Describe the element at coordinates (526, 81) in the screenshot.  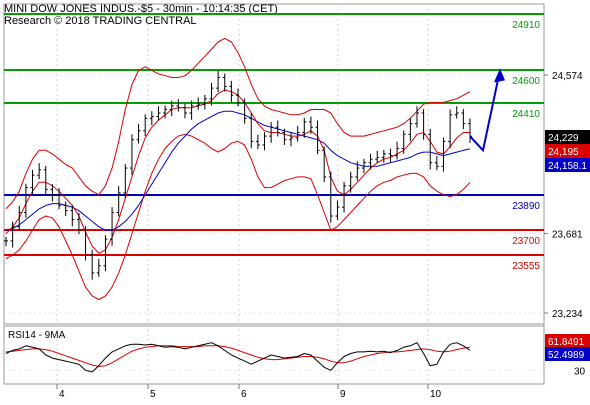
I see `level-label-24600: 24600` at that location.